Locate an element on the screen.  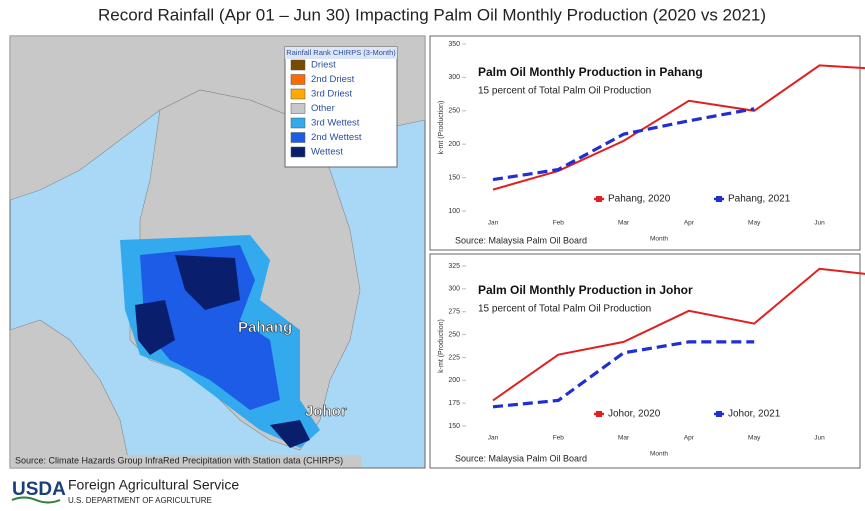
map-legend-title: Rainfall Rank CHIRPS (3-Month) is located at coordinates (341, 52).